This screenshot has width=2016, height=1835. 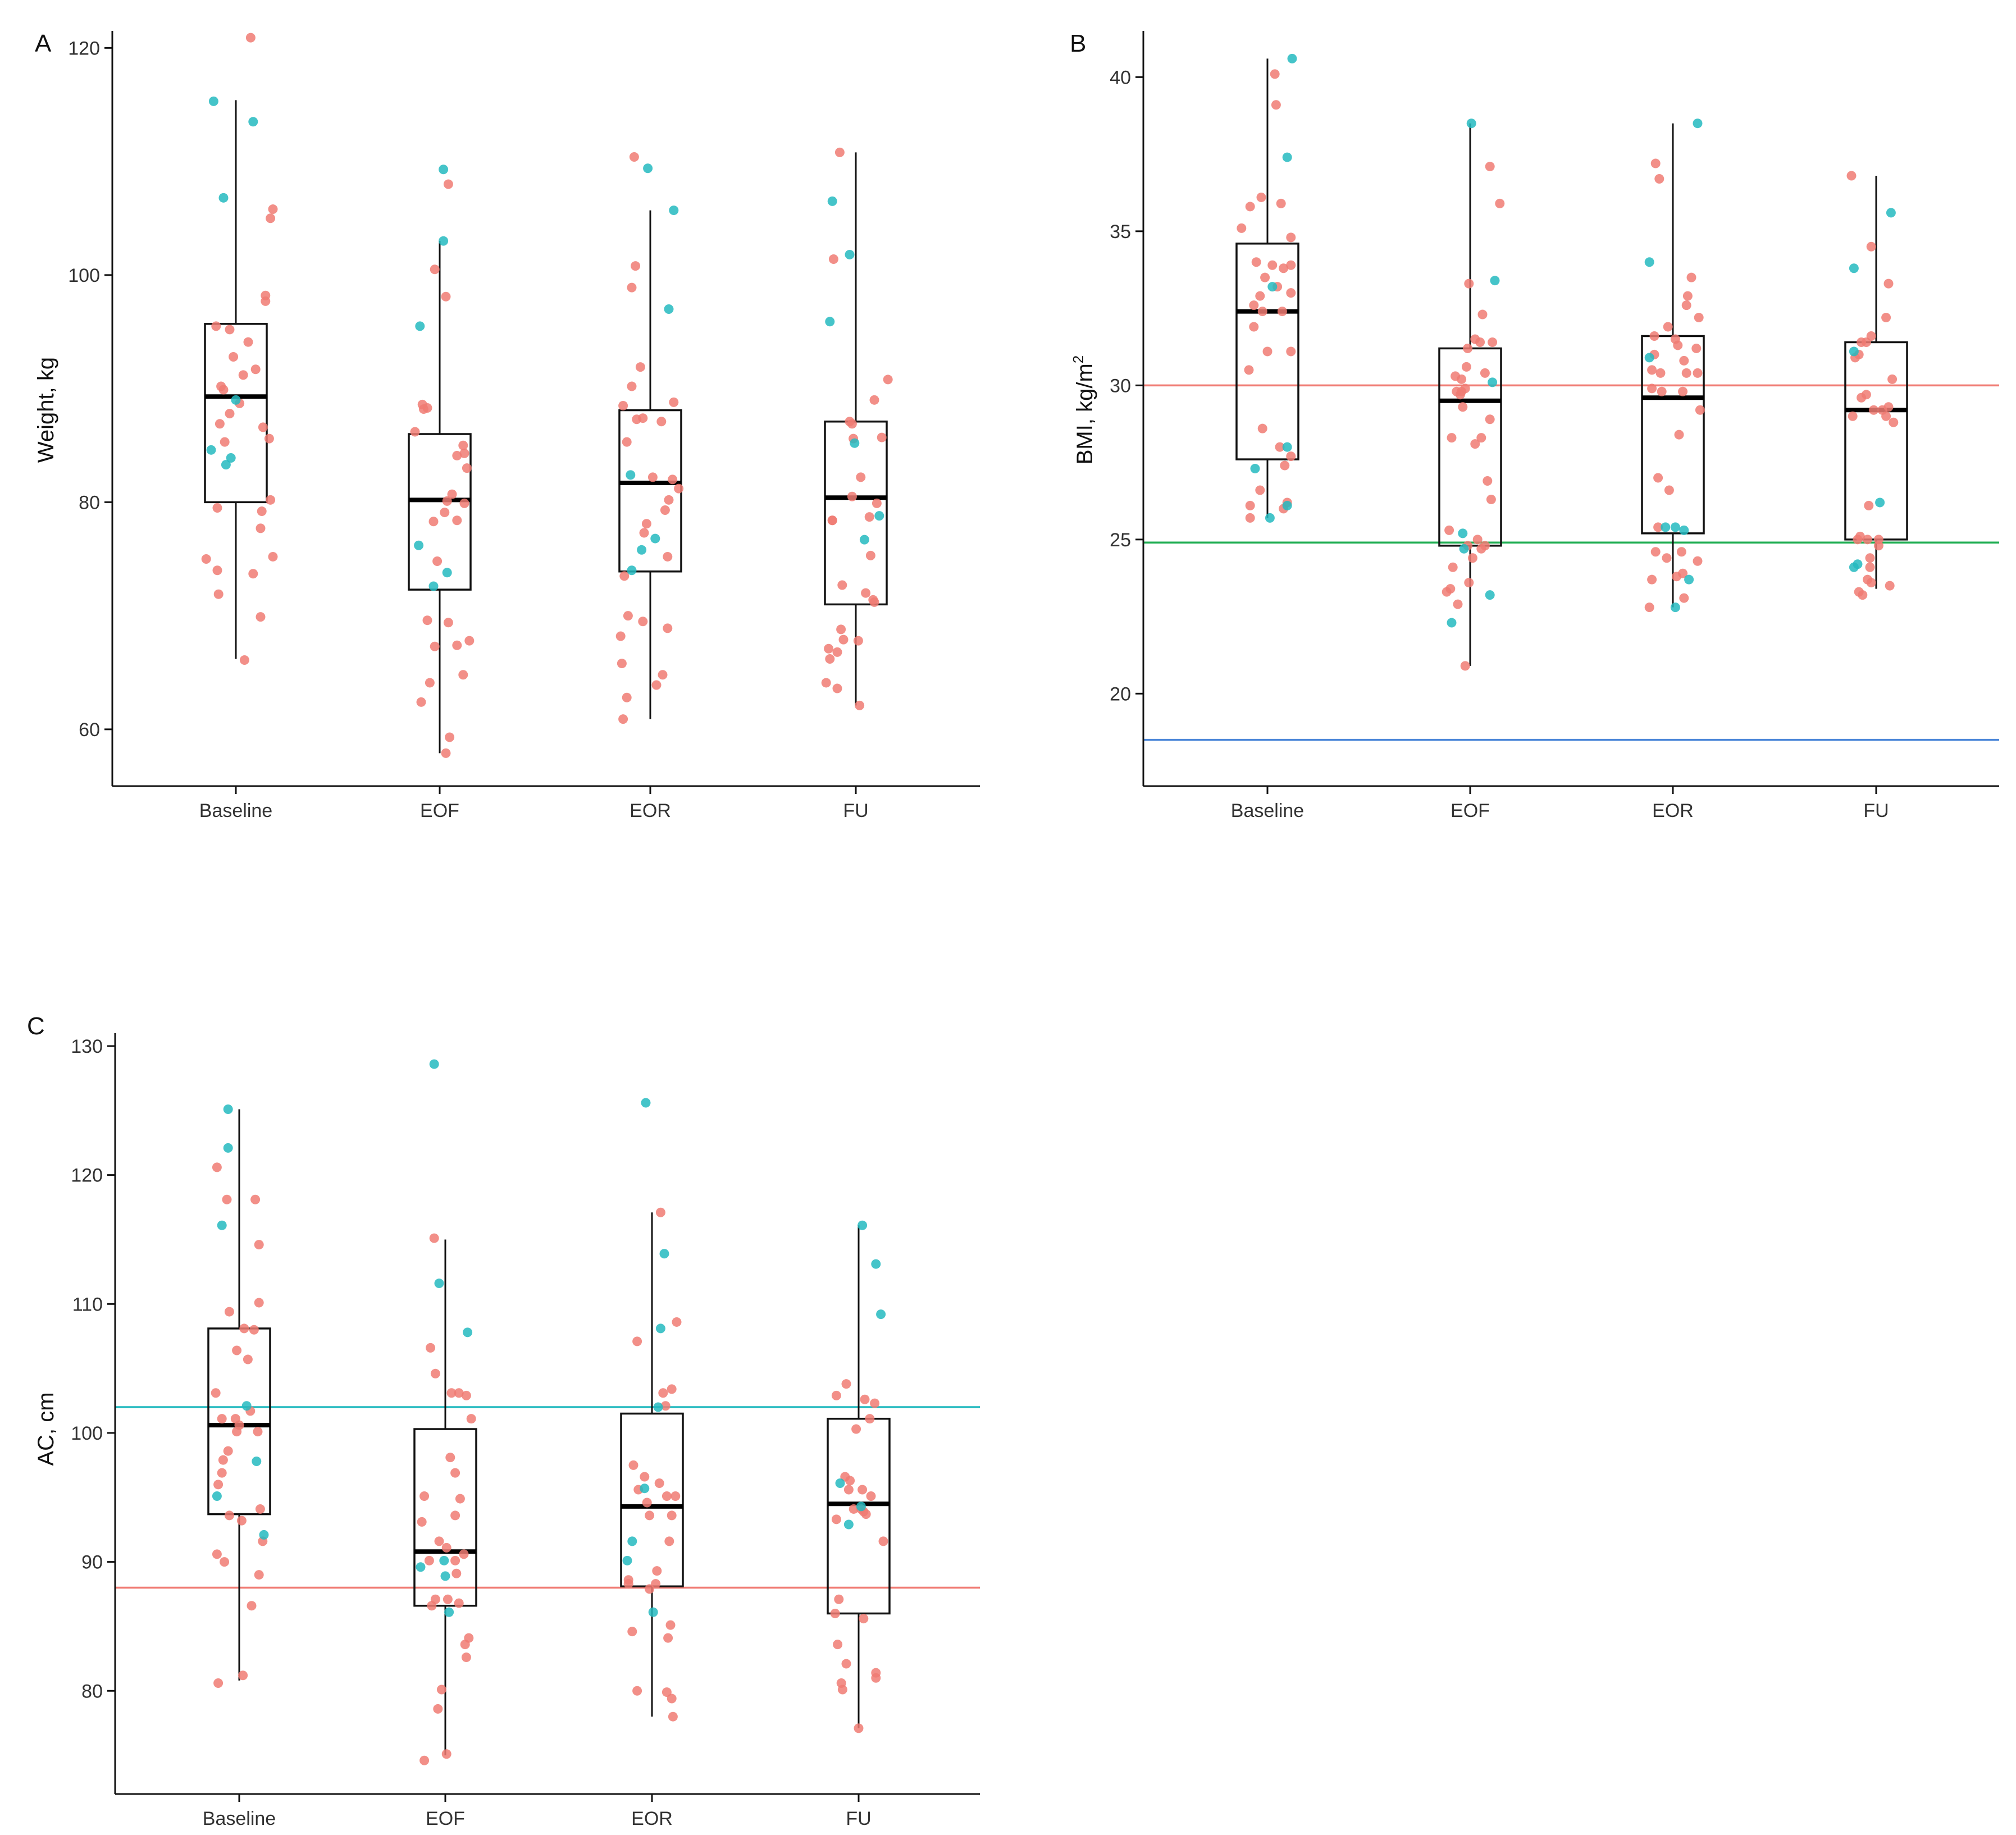 What do you see at coordinates (652, 1818) in the screenshot?
I see `x-tick-label: EOR` at bounding box center [652, 1818].